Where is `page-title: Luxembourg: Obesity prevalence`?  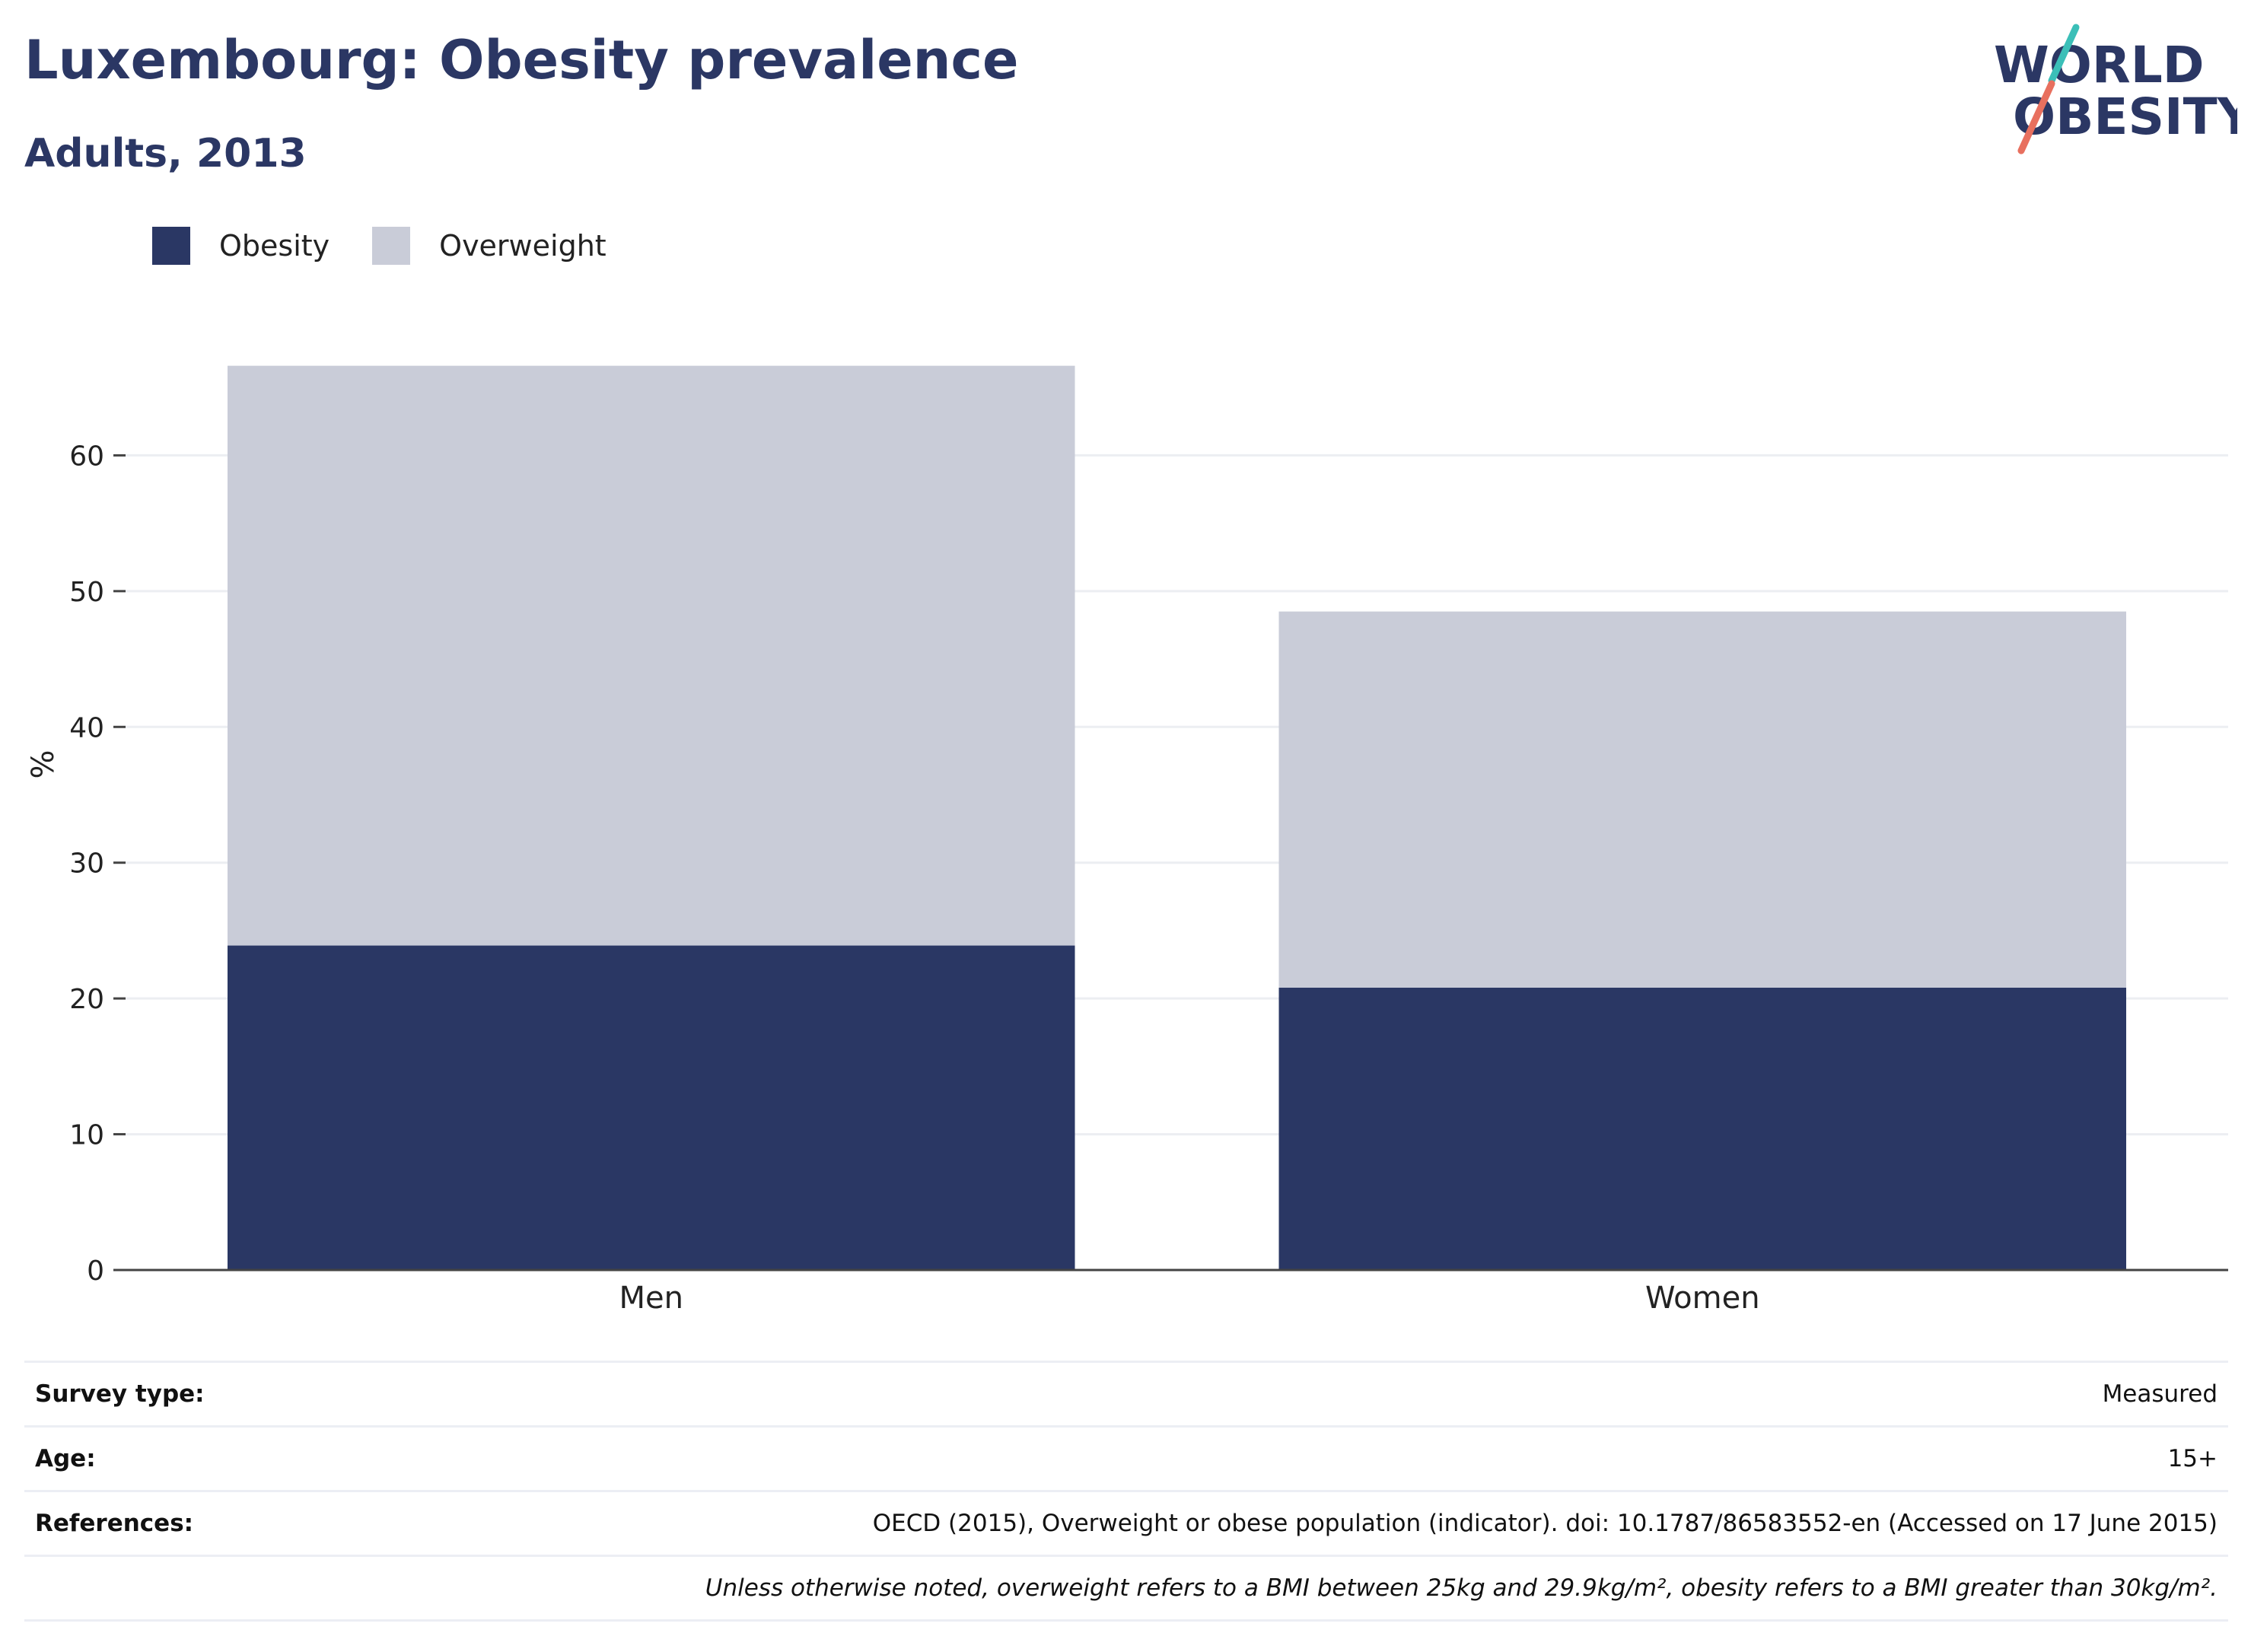 page-title: Luxembourg: Obesity prevalence is located at coordinates (521, 60).